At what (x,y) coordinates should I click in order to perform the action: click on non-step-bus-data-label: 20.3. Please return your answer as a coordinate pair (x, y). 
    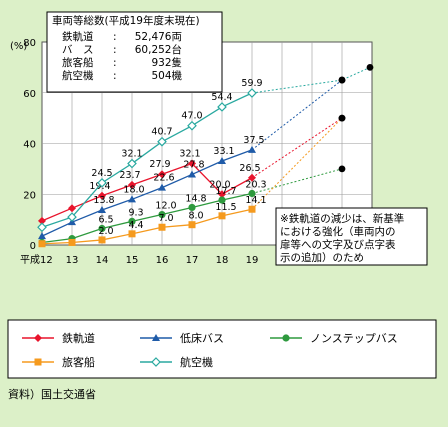
    Looking at the image, I should click on (255, 184).